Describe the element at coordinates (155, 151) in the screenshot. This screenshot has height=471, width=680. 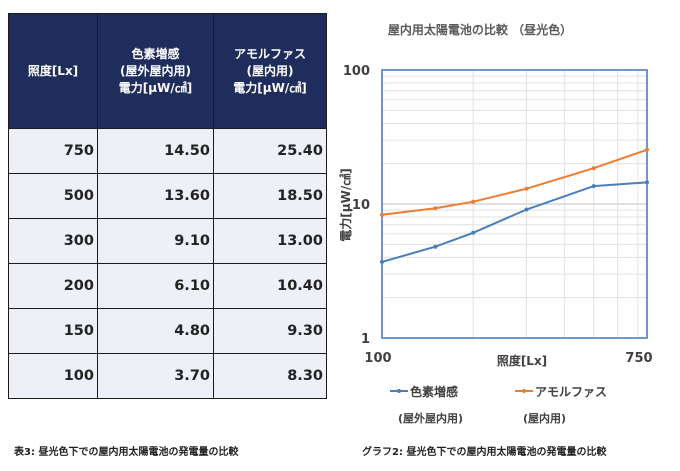
I see `table-cell: 14.50` at that location.